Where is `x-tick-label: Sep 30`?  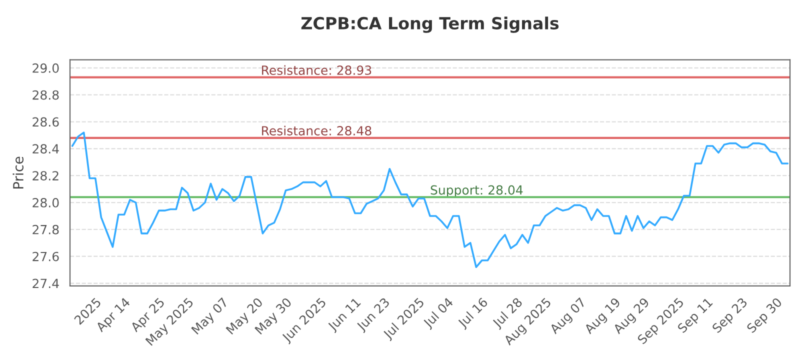
x-tick-label: Sep 30 is located at coordinates (765, 316).